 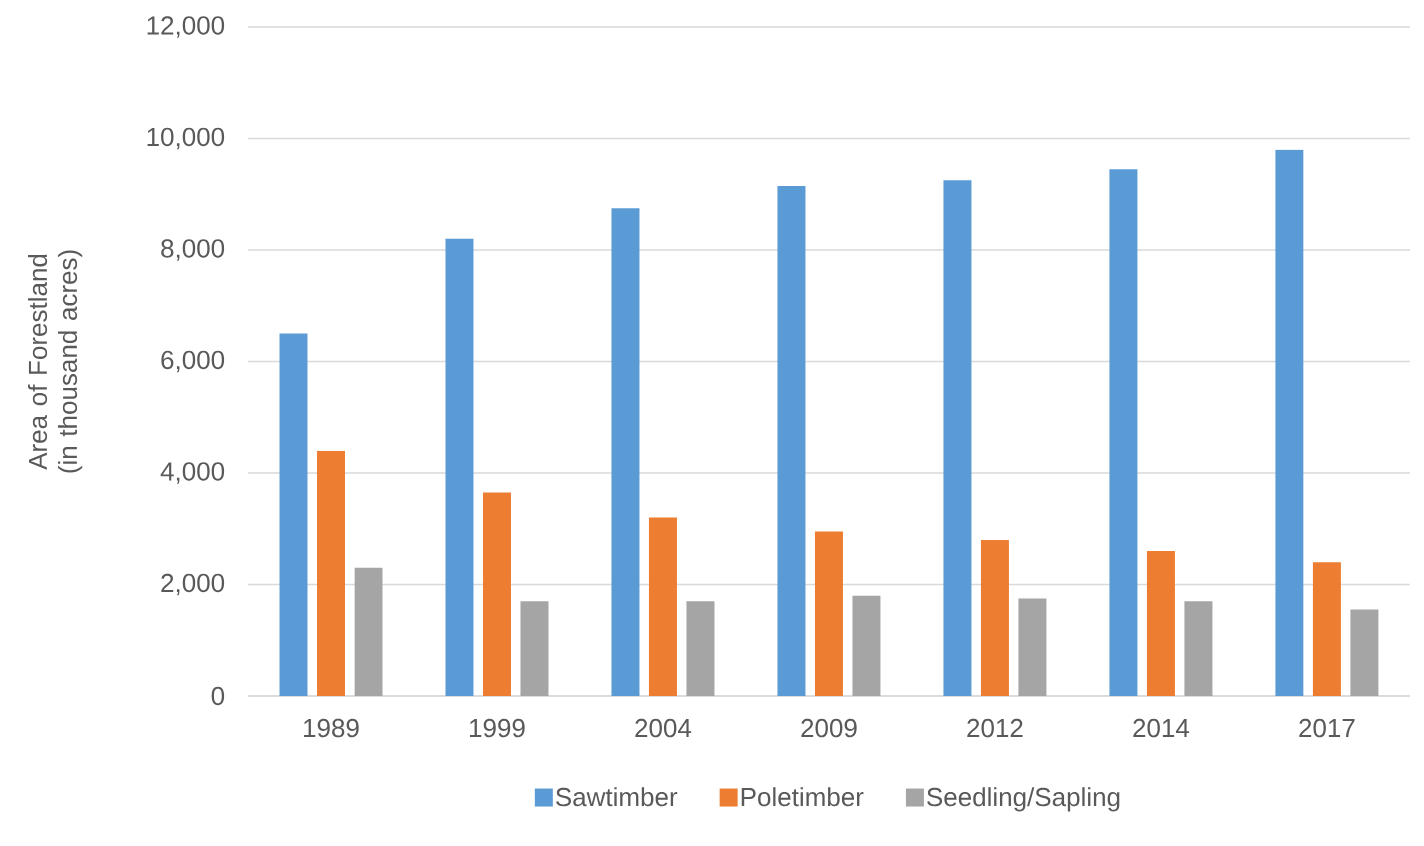 I want to click on y-tick-label: 12,000, so click(x=186, y=27).